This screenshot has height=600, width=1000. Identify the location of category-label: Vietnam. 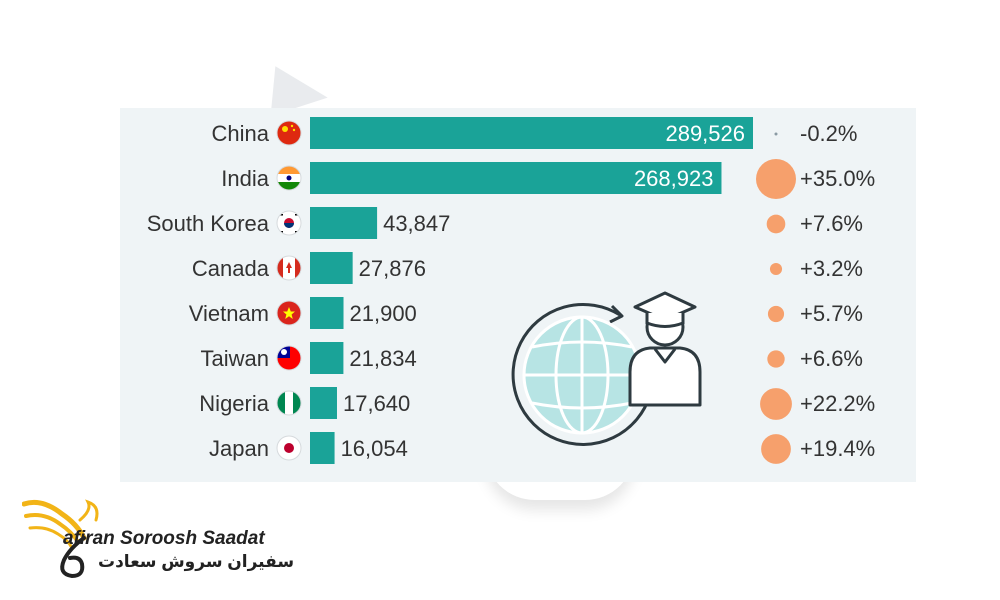
(229, 313).